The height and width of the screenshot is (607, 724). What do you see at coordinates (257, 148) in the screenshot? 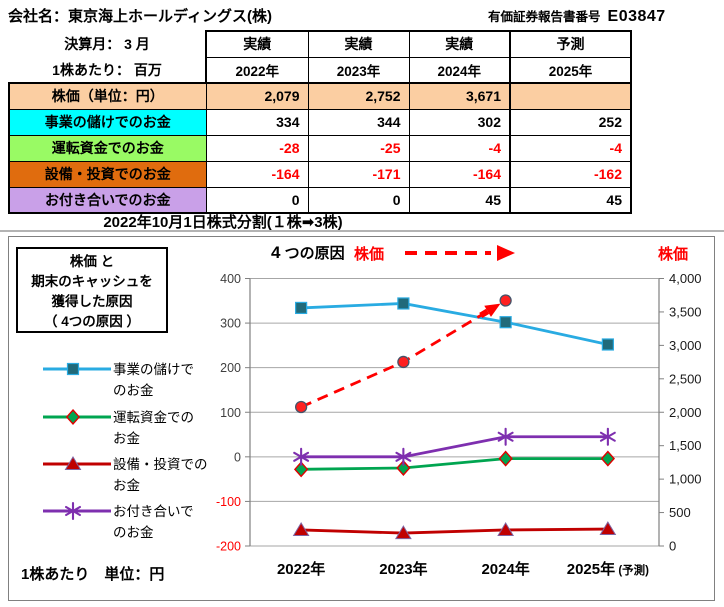
I see `table-cell: -28` at bounding box center [257, 148].